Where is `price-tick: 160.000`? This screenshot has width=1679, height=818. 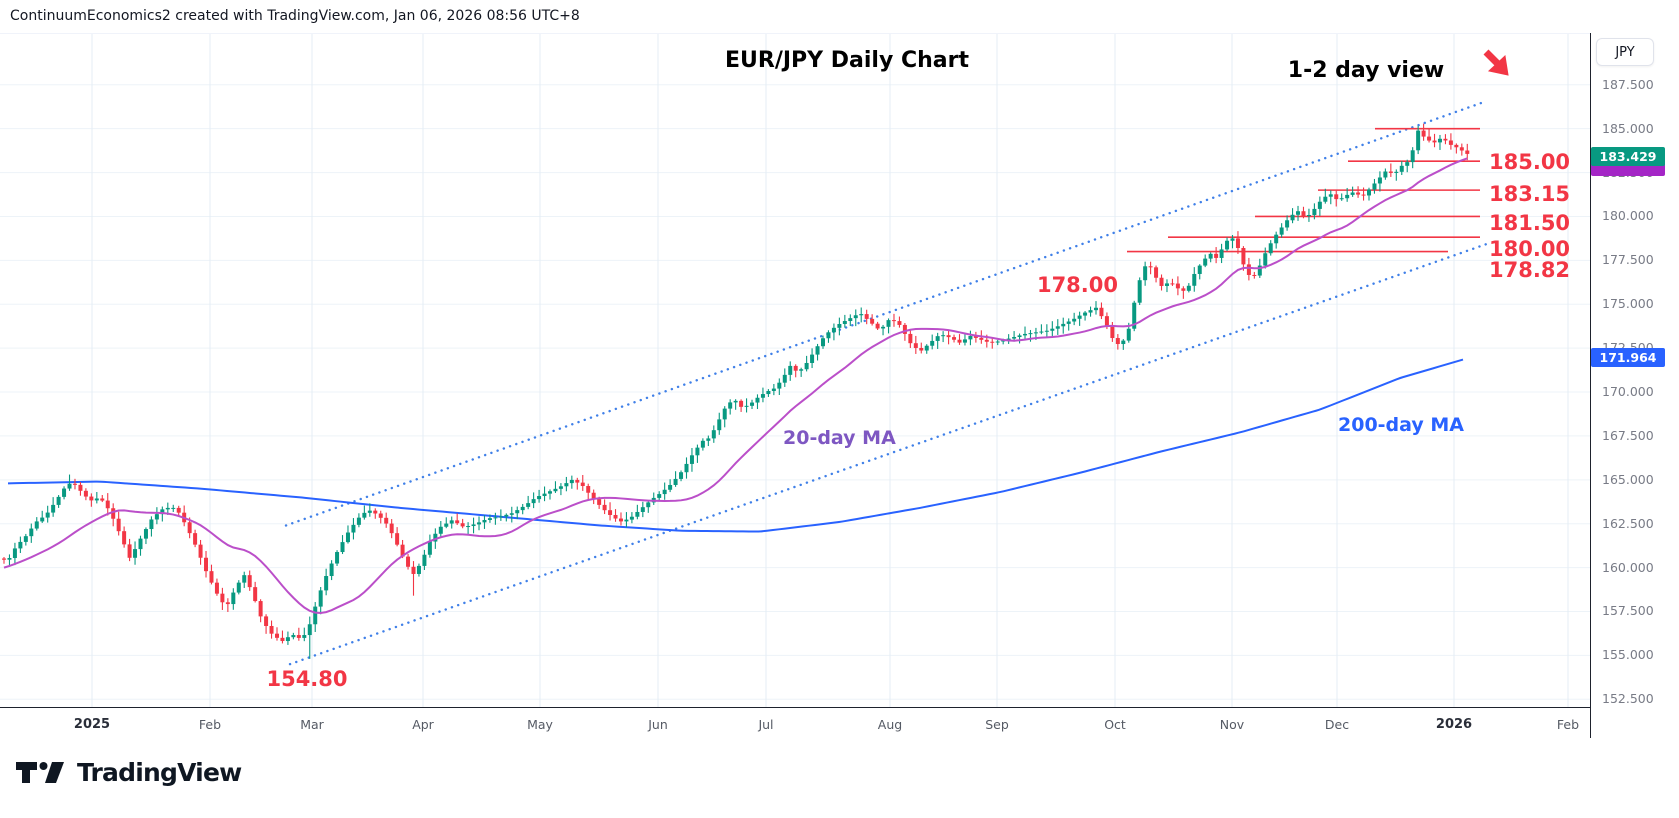 price-tick: 160.000 is located at coordinates (1628, 567).